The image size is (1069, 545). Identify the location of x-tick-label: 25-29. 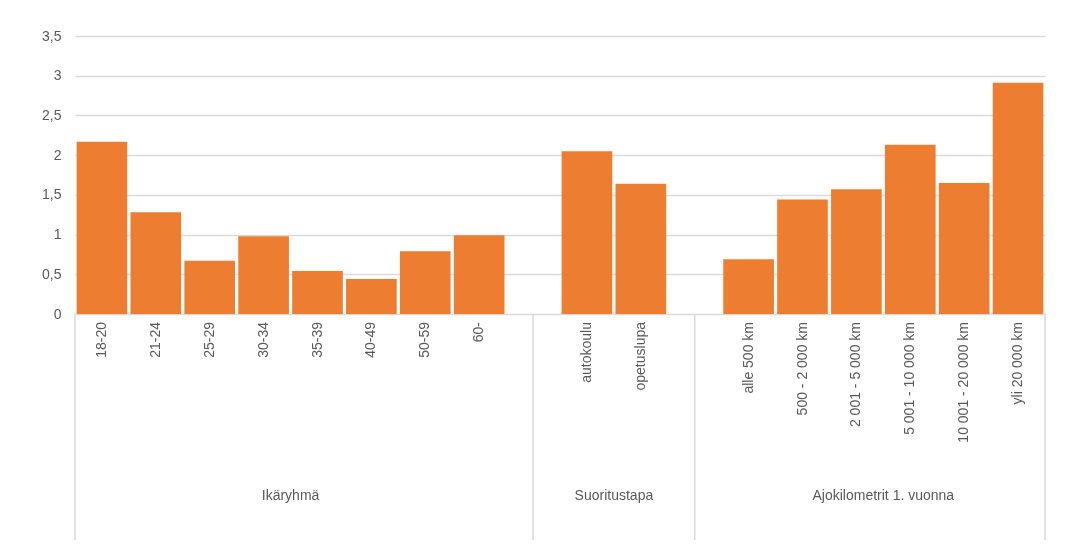
(208, 339).